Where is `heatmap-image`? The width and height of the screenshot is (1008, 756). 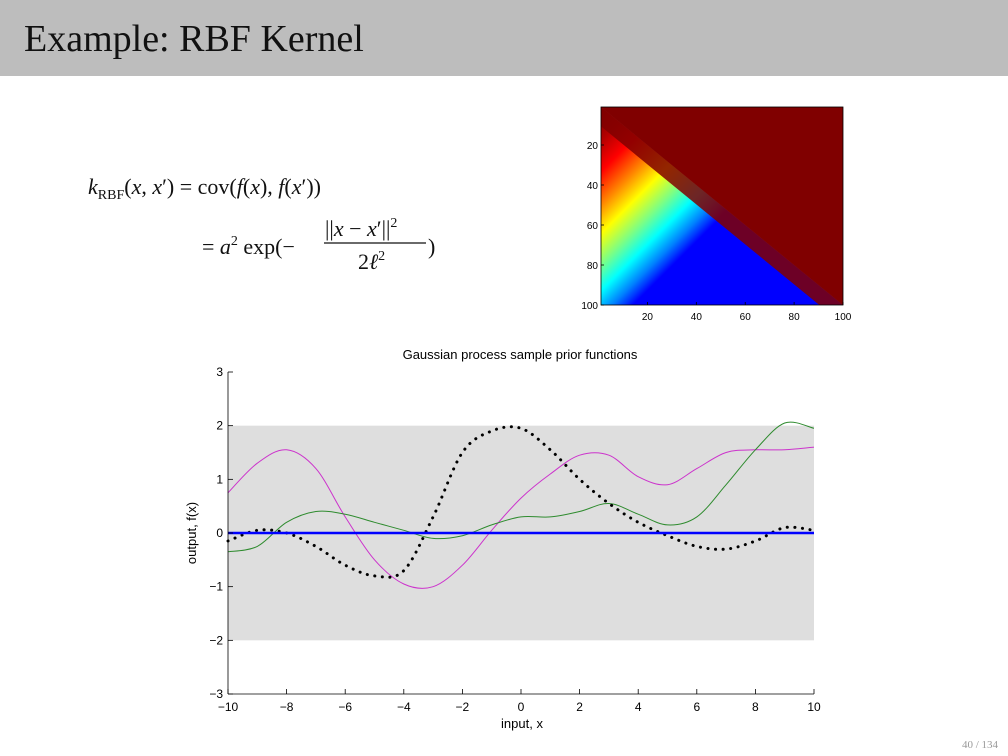
heatmap-image is located at coordinates (722, 206).